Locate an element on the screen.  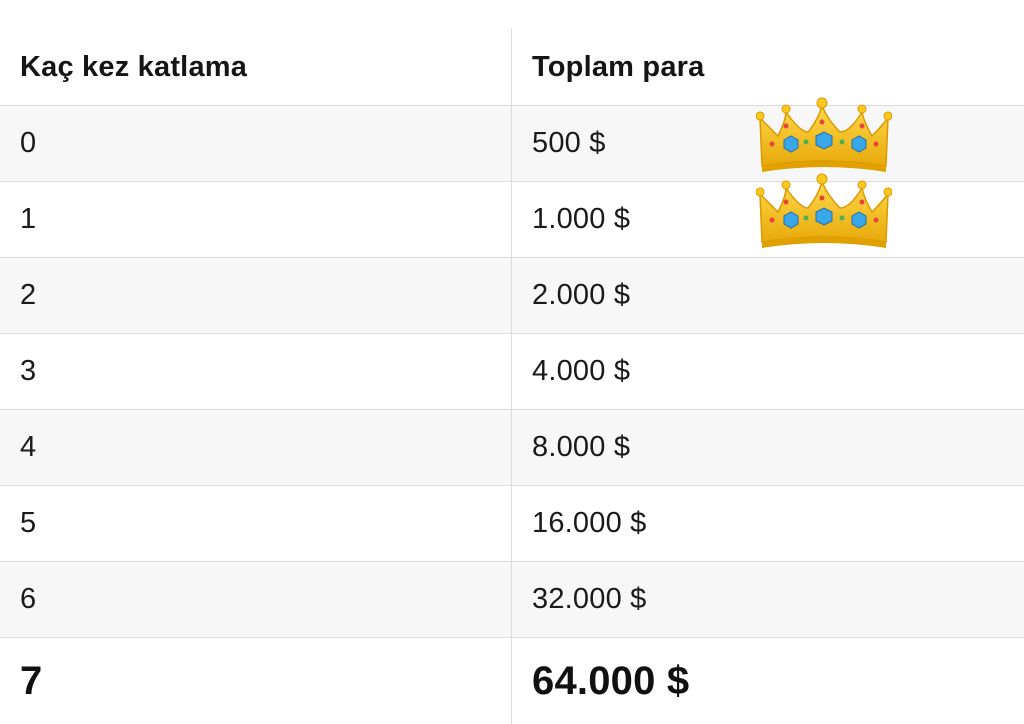
fold-count-cell: 4 is located at coordinates (256, 447).